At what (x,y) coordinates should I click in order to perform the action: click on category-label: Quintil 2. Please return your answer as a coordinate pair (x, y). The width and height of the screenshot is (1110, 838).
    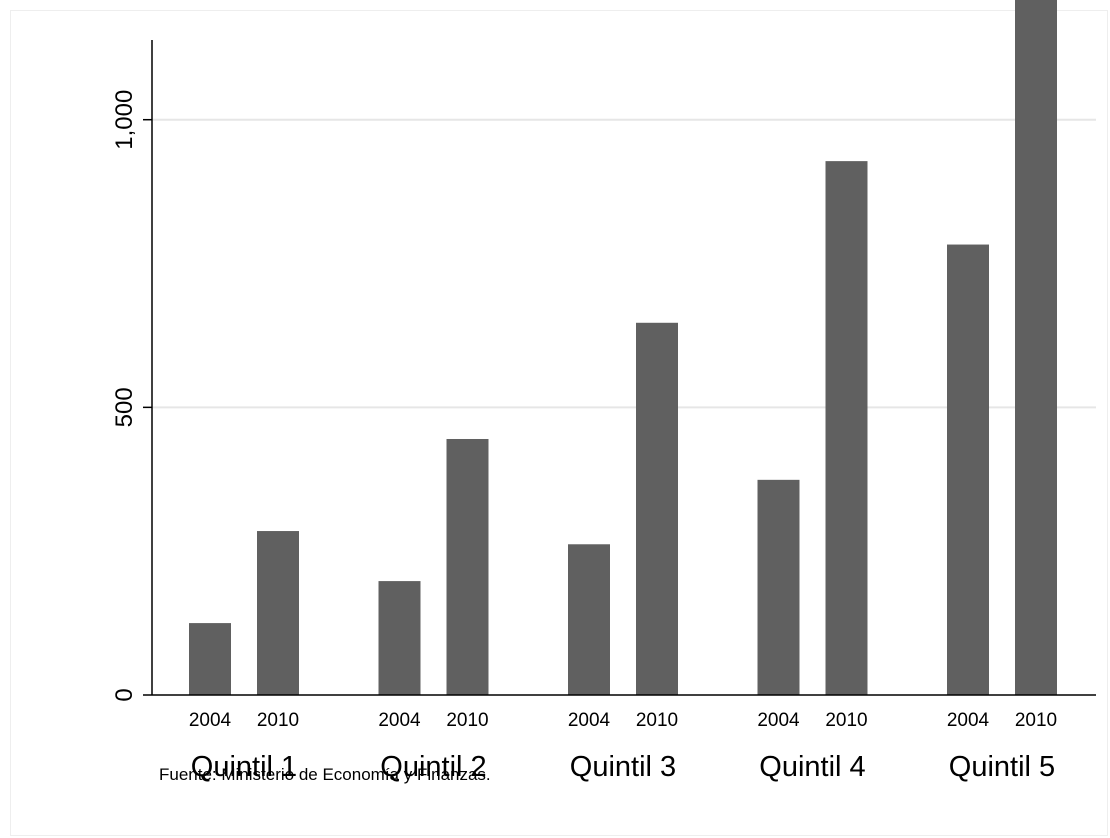
    Looking at the image, I should click on (433, 767).